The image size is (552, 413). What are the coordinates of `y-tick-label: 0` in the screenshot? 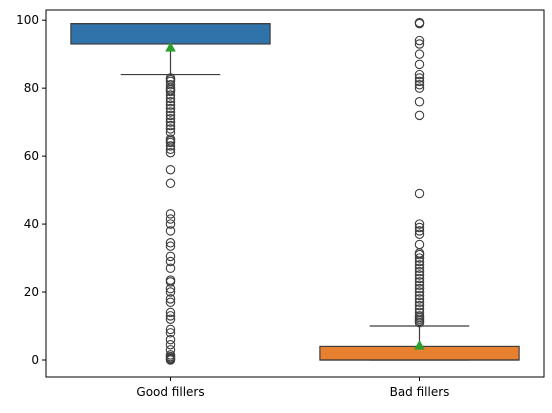 It's located at (35, 360).